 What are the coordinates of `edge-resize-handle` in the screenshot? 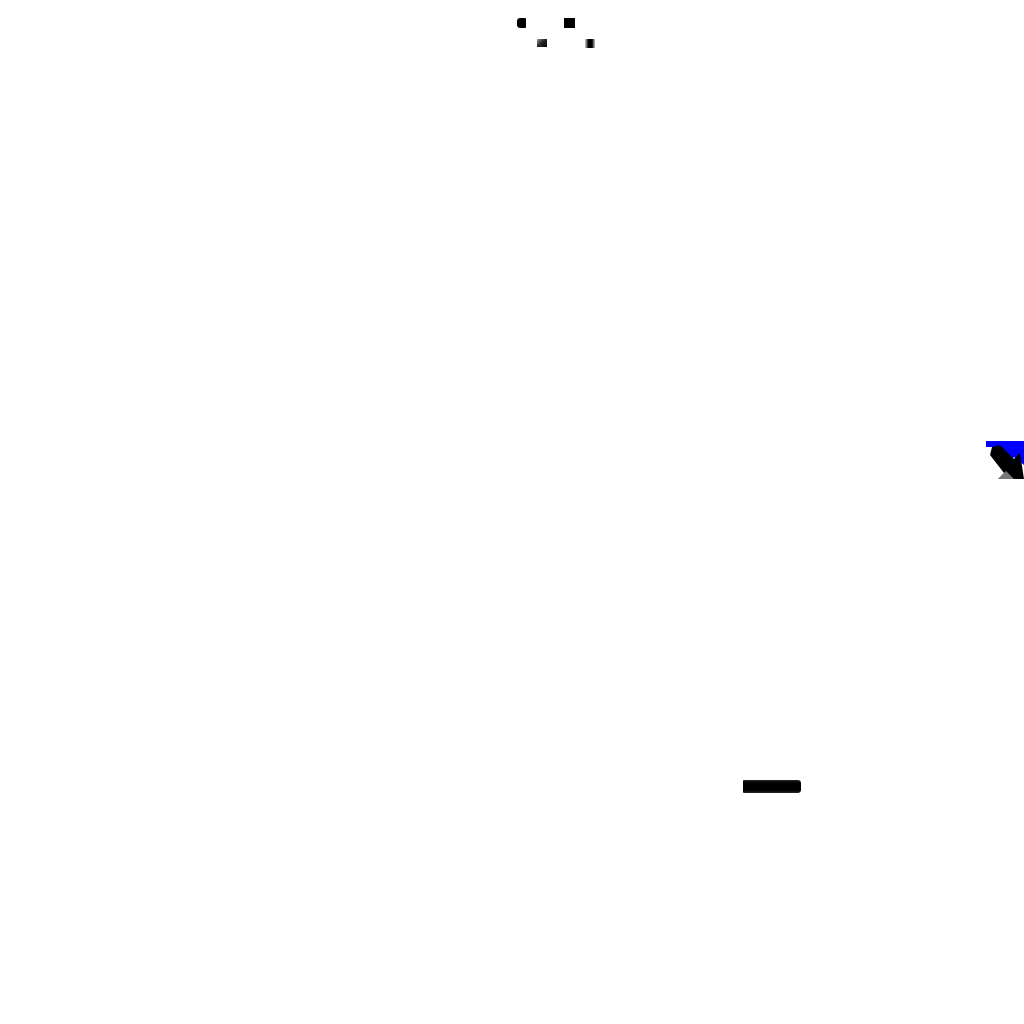 It's located at (1005, 461).